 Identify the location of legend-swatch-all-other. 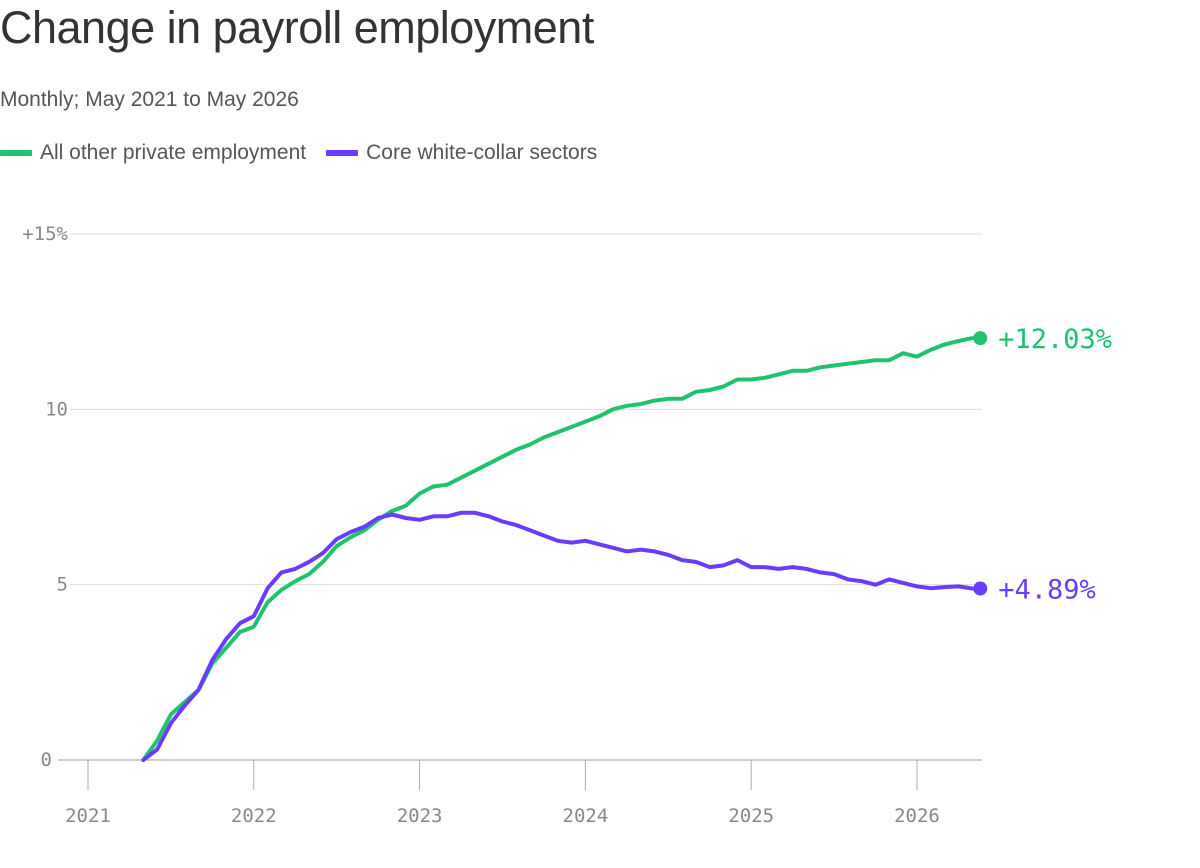
(16, 153).